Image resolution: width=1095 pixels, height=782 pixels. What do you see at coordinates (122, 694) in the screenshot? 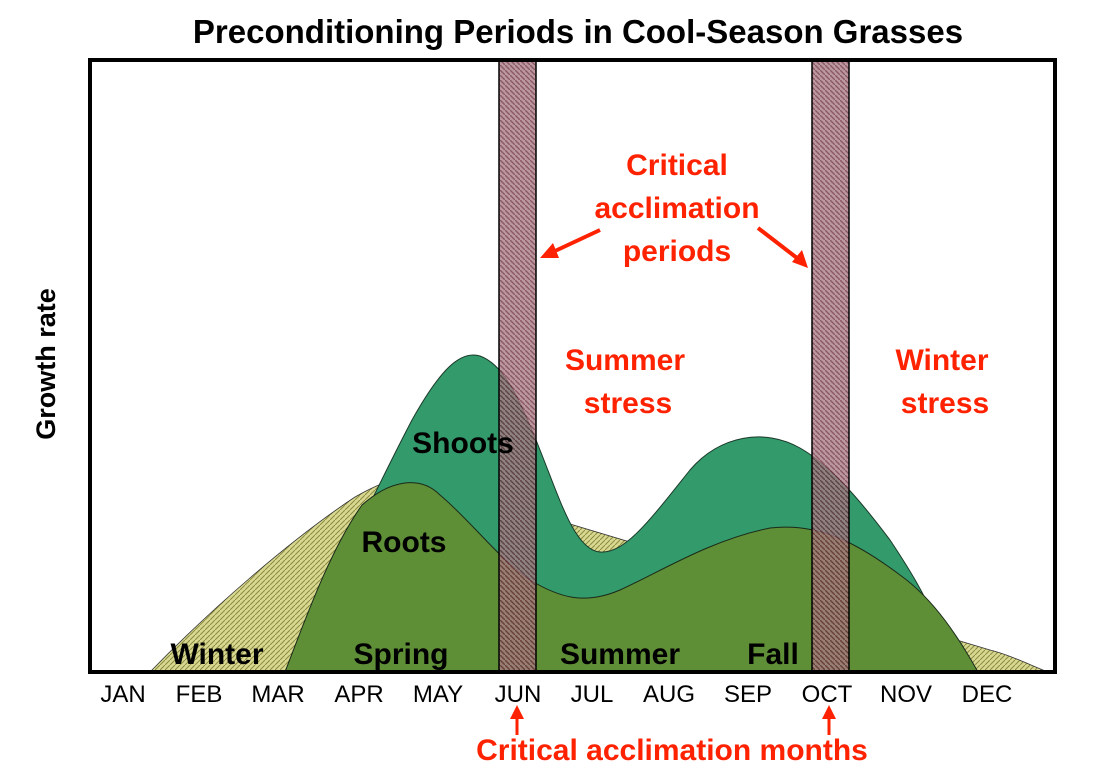
I see `month-jan: JAN` at bounding box center [122, 694].